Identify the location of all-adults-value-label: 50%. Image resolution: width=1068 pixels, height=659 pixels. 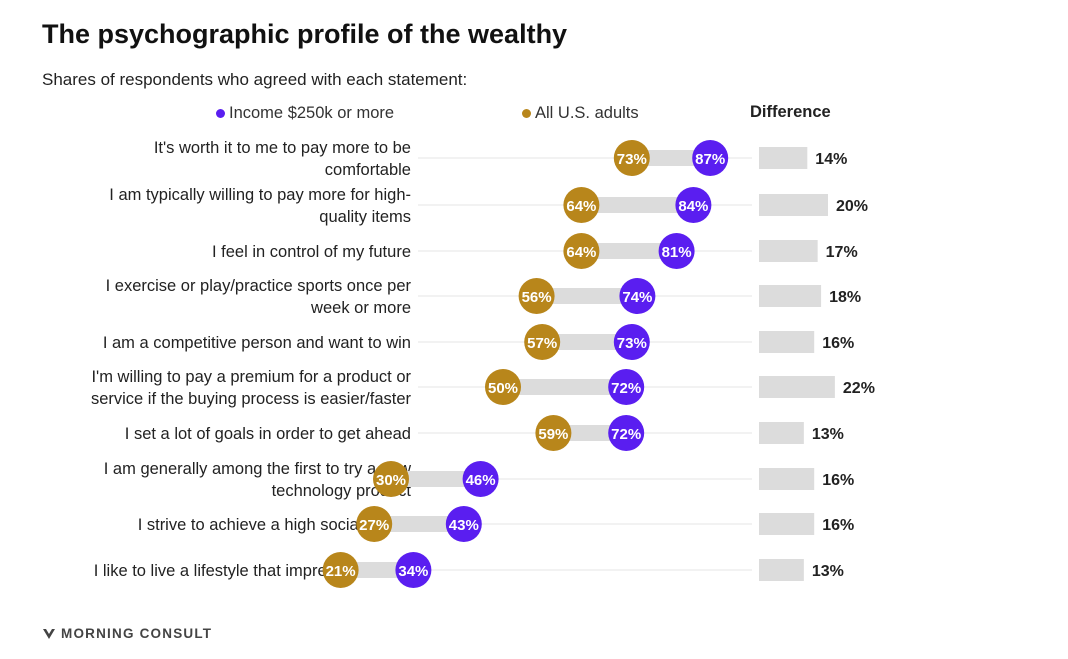
(503, 388).